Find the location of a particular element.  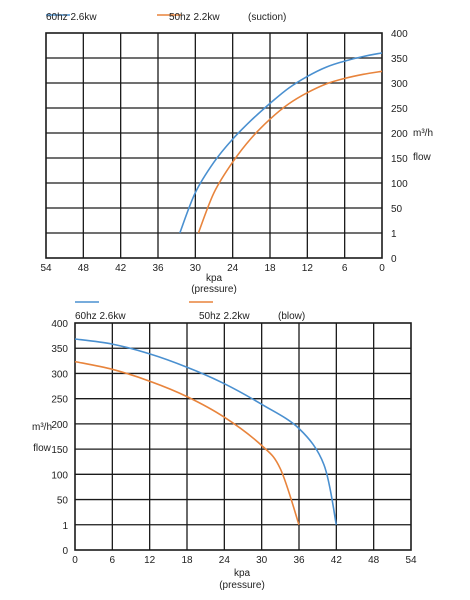

chart-title: (blow) is located at coordinates (291, 316).